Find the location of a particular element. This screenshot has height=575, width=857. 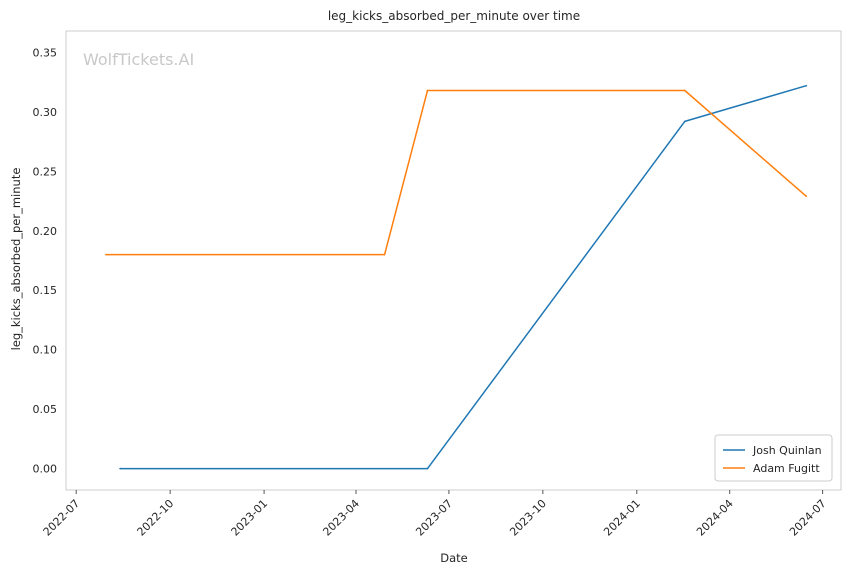

y-axis-title: leg_kicks_absorbed_per_minute is located at coordinates (16, 259).